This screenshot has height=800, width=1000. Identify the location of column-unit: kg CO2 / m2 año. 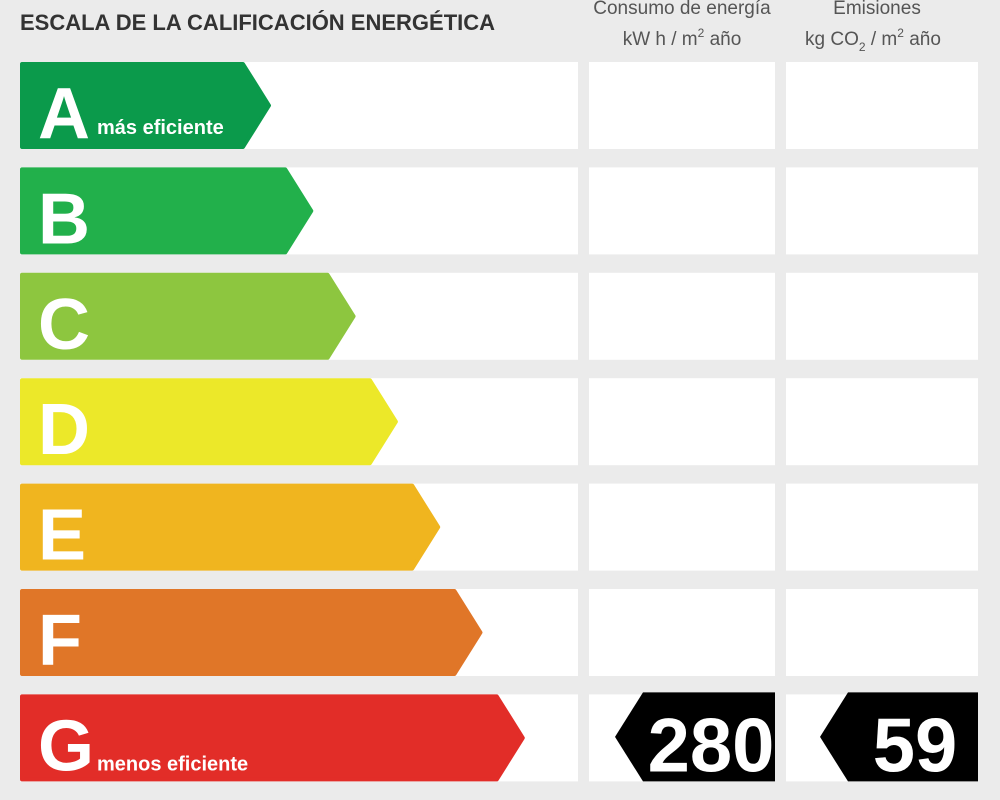
(873, 40).